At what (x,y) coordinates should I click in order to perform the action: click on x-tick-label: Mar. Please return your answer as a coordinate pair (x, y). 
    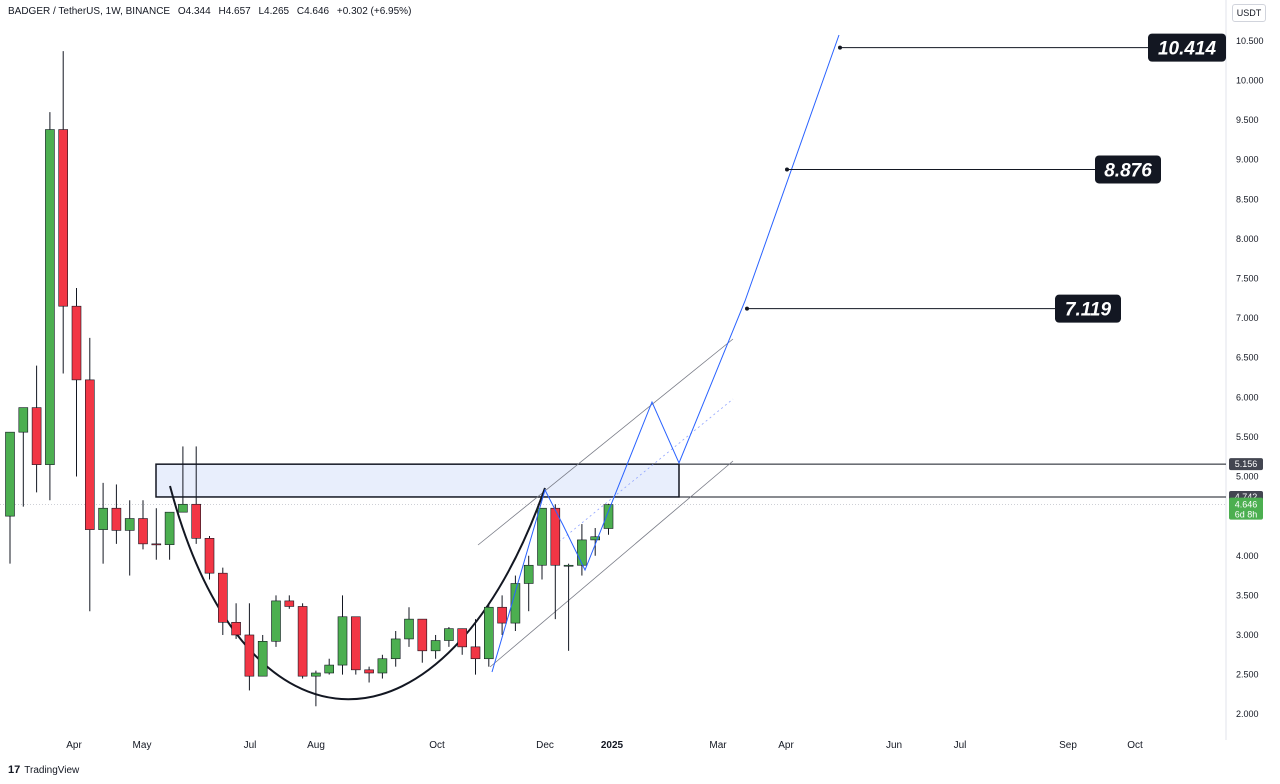
    Looking at the image, I should click on (718, 745).